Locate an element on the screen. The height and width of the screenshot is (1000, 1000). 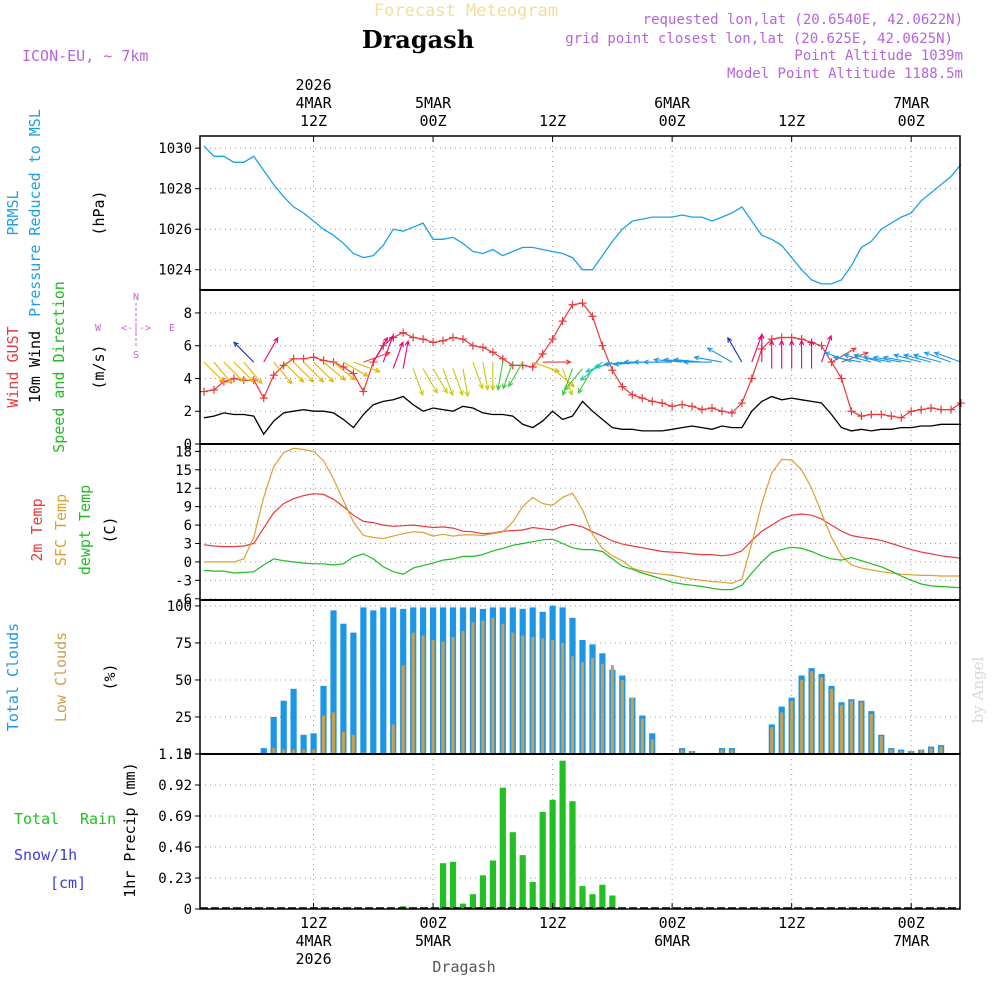
requested-lonlat: requested lon,lat (20.6540E, 42.0622N) is located at coordinates (803, 20).